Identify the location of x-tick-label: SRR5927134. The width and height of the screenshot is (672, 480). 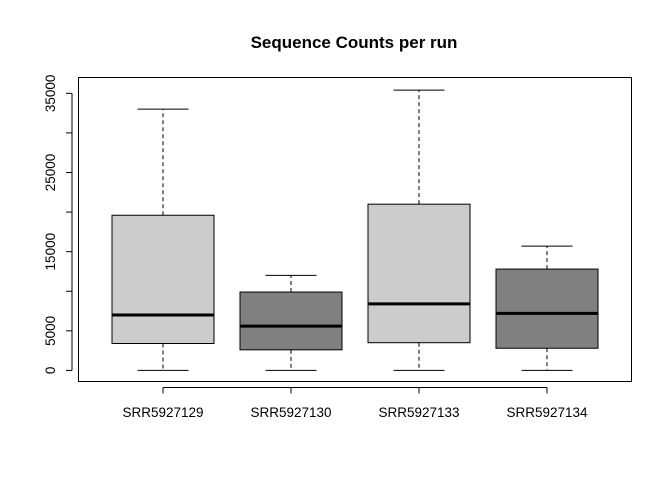
(547, 412).